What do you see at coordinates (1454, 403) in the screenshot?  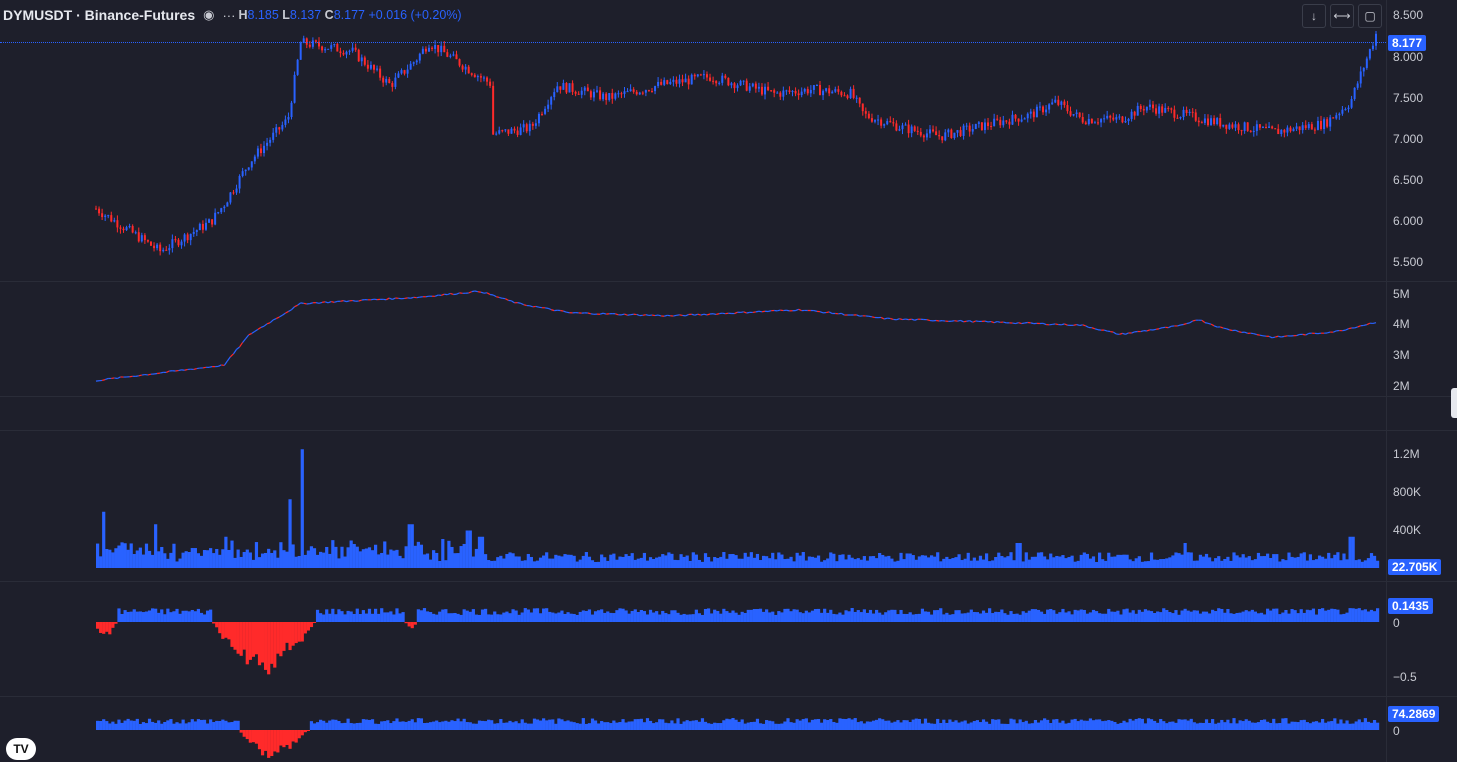 I see `scroll-handle` at bounding box center [1454, 403].